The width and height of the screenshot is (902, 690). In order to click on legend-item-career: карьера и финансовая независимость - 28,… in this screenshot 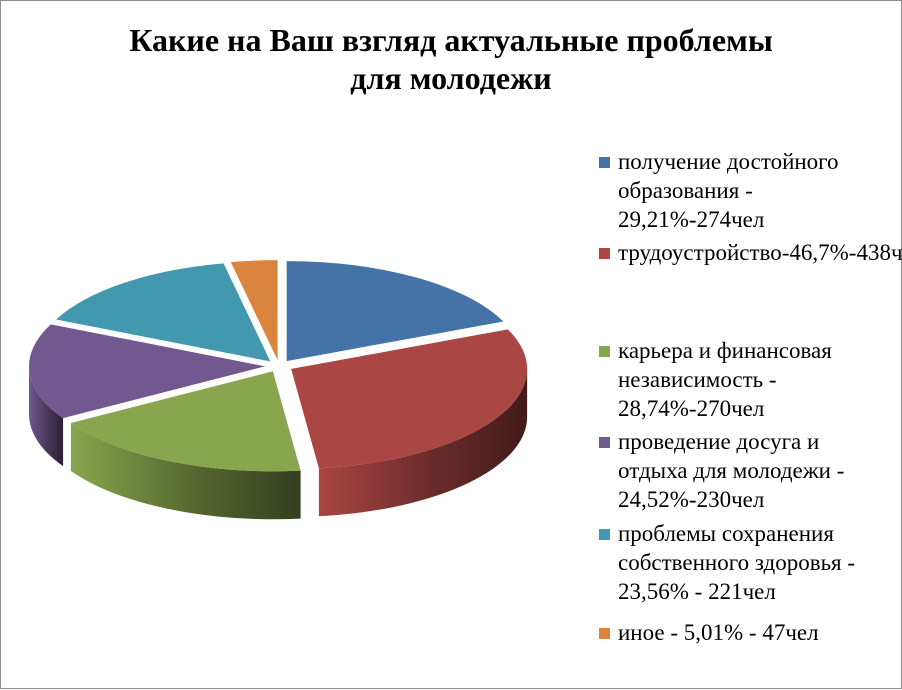, I will do `click(744, 379)`.